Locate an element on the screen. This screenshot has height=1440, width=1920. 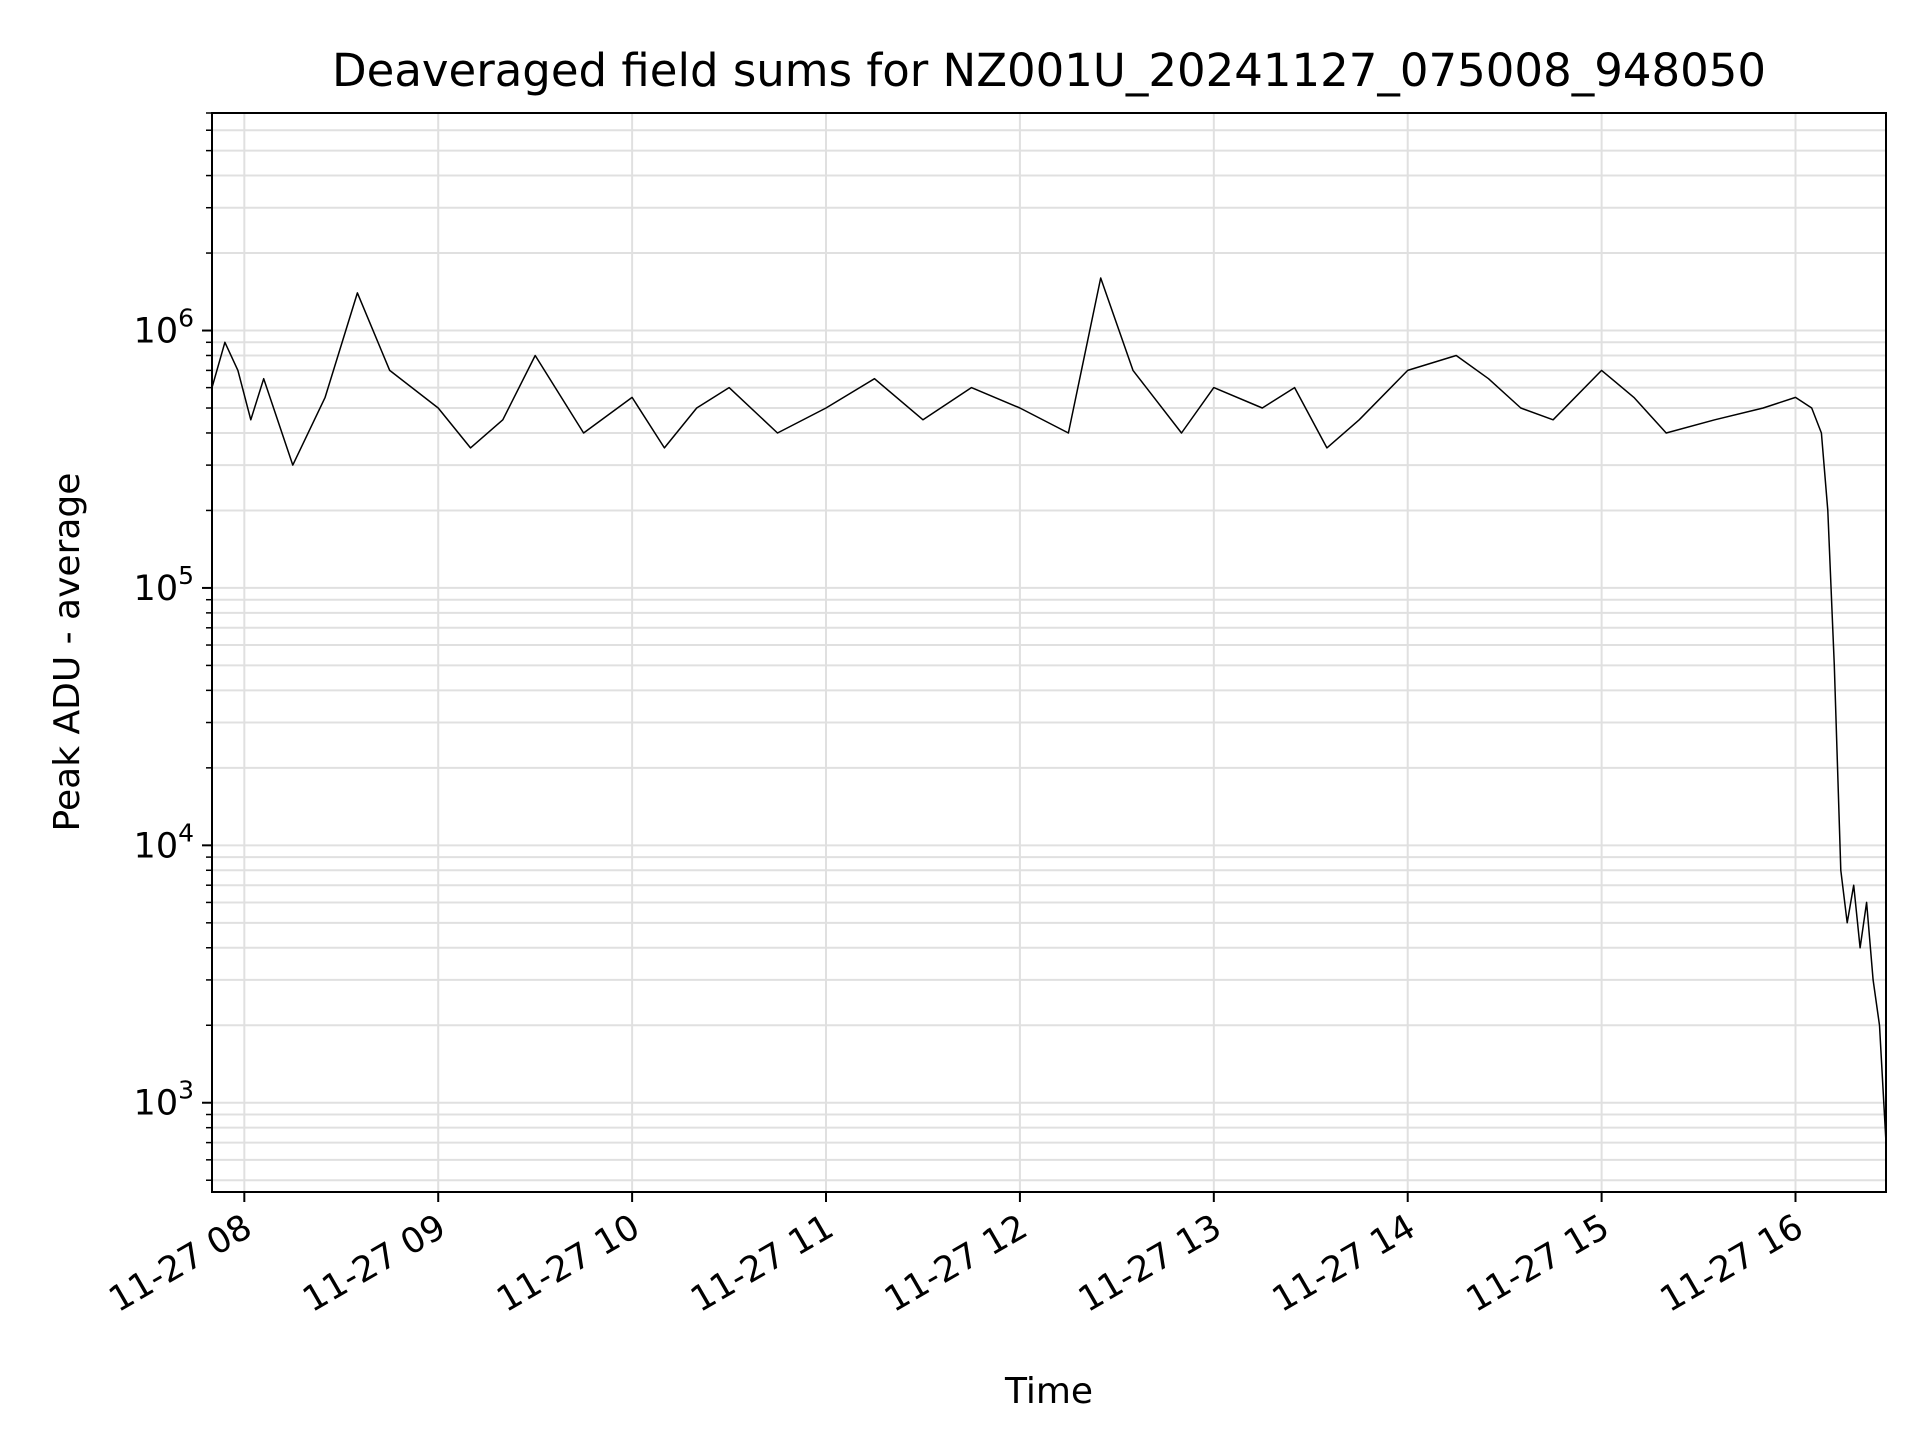
y-tick-label: 10⁶ is located at coordinates (164, 328).